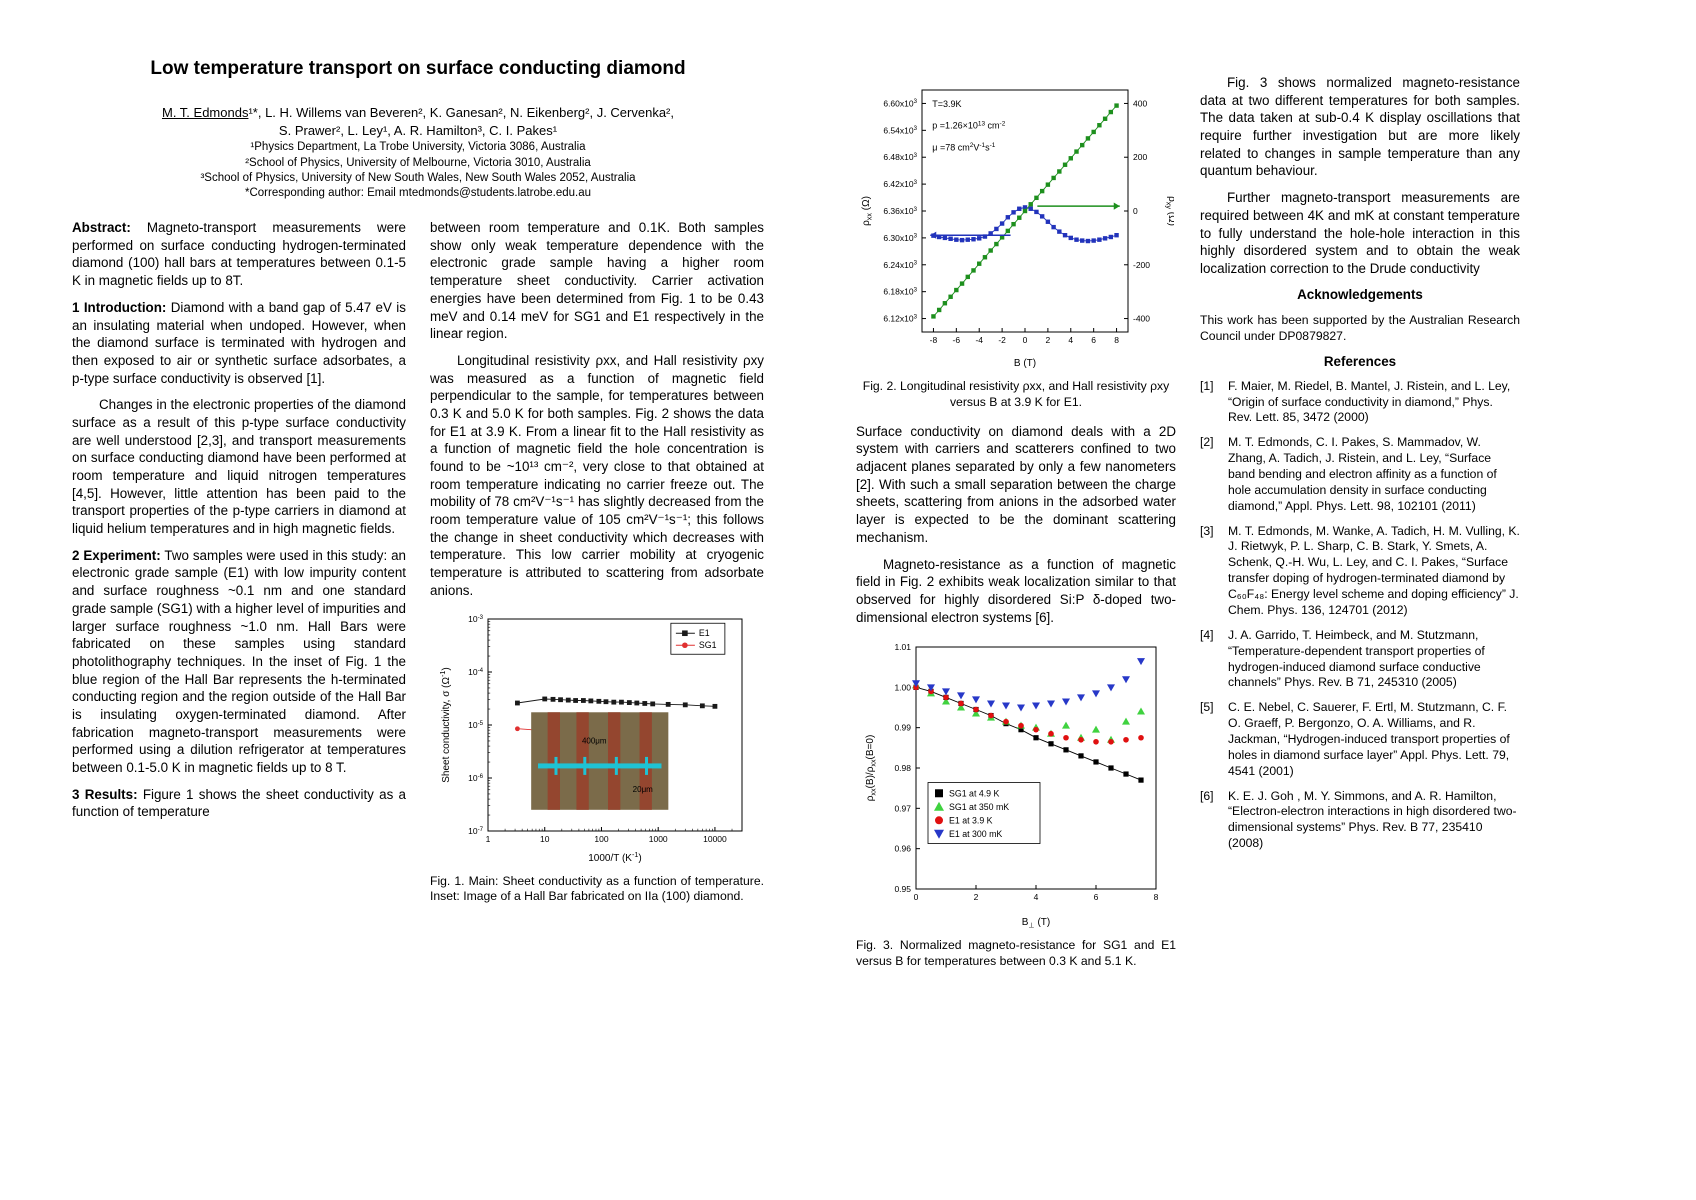 The image size is (1696, 1200). I want to click on svg-text: ρxx (Ω), so click(867, 211).